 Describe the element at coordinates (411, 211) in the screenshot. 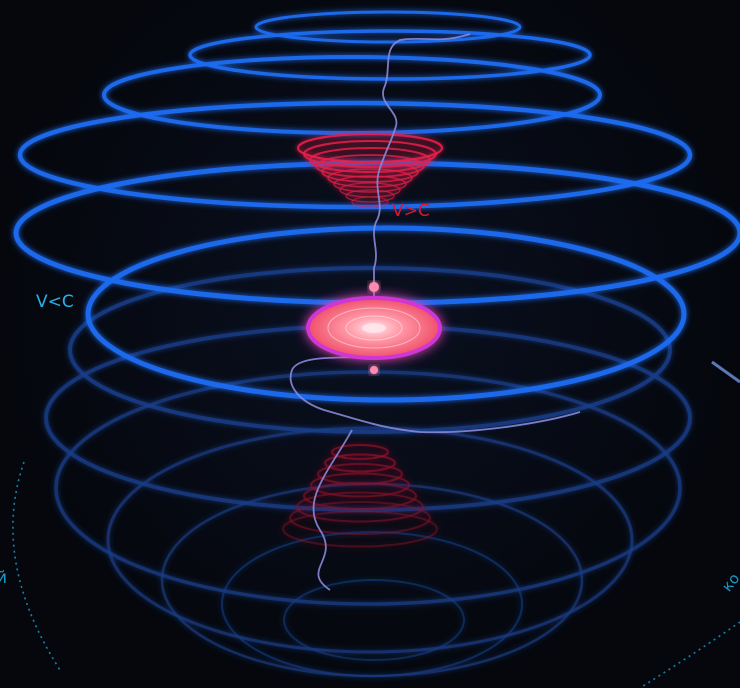

I see `inner-region-label: V>C` at that location.